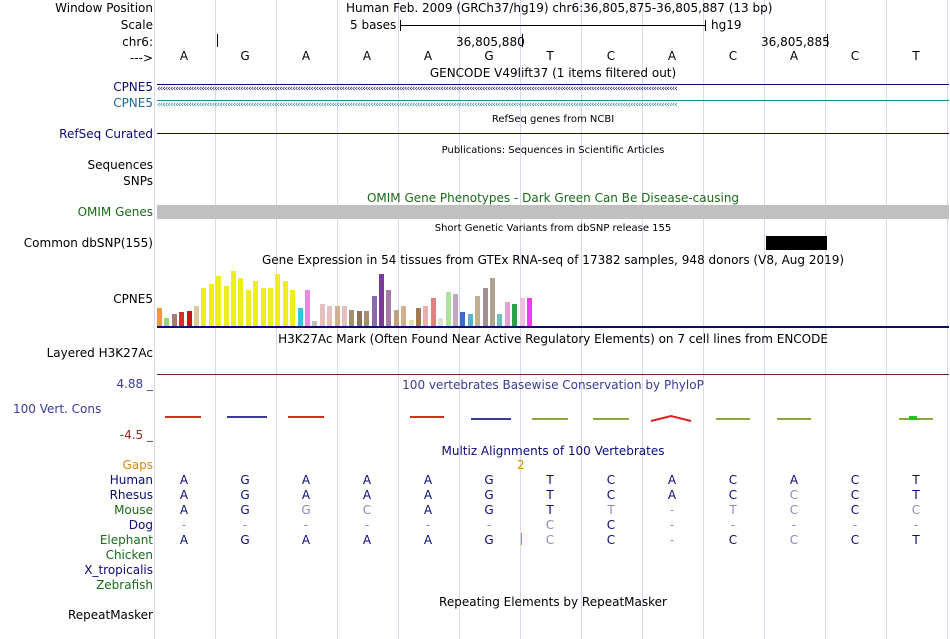  Describe the element at coordinates (57, 409) in the screenshot. I see `track-label-cons: 100 Vert. Cons` at that location.